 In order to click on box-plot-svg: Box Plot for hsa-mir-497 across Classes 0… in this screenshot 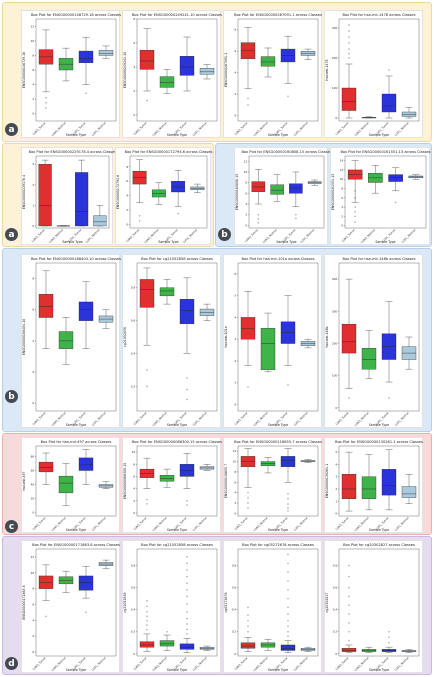, I will do `click(69, 486)`.